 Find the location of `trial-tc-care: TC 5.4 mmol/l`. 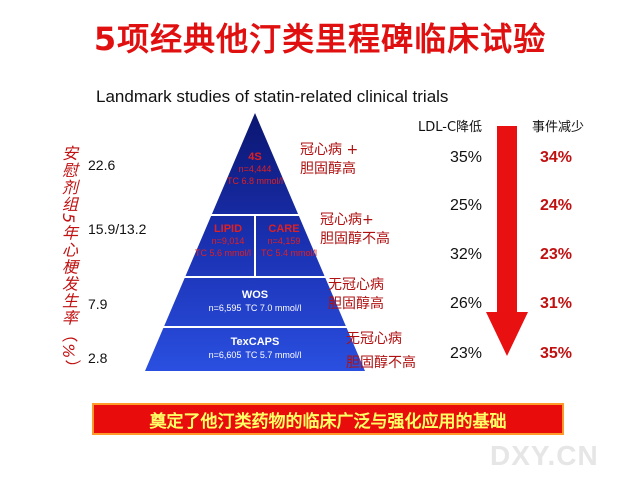

trial-tc-care: TC 5.4 mmol/l is located at coordinates (289, 253).